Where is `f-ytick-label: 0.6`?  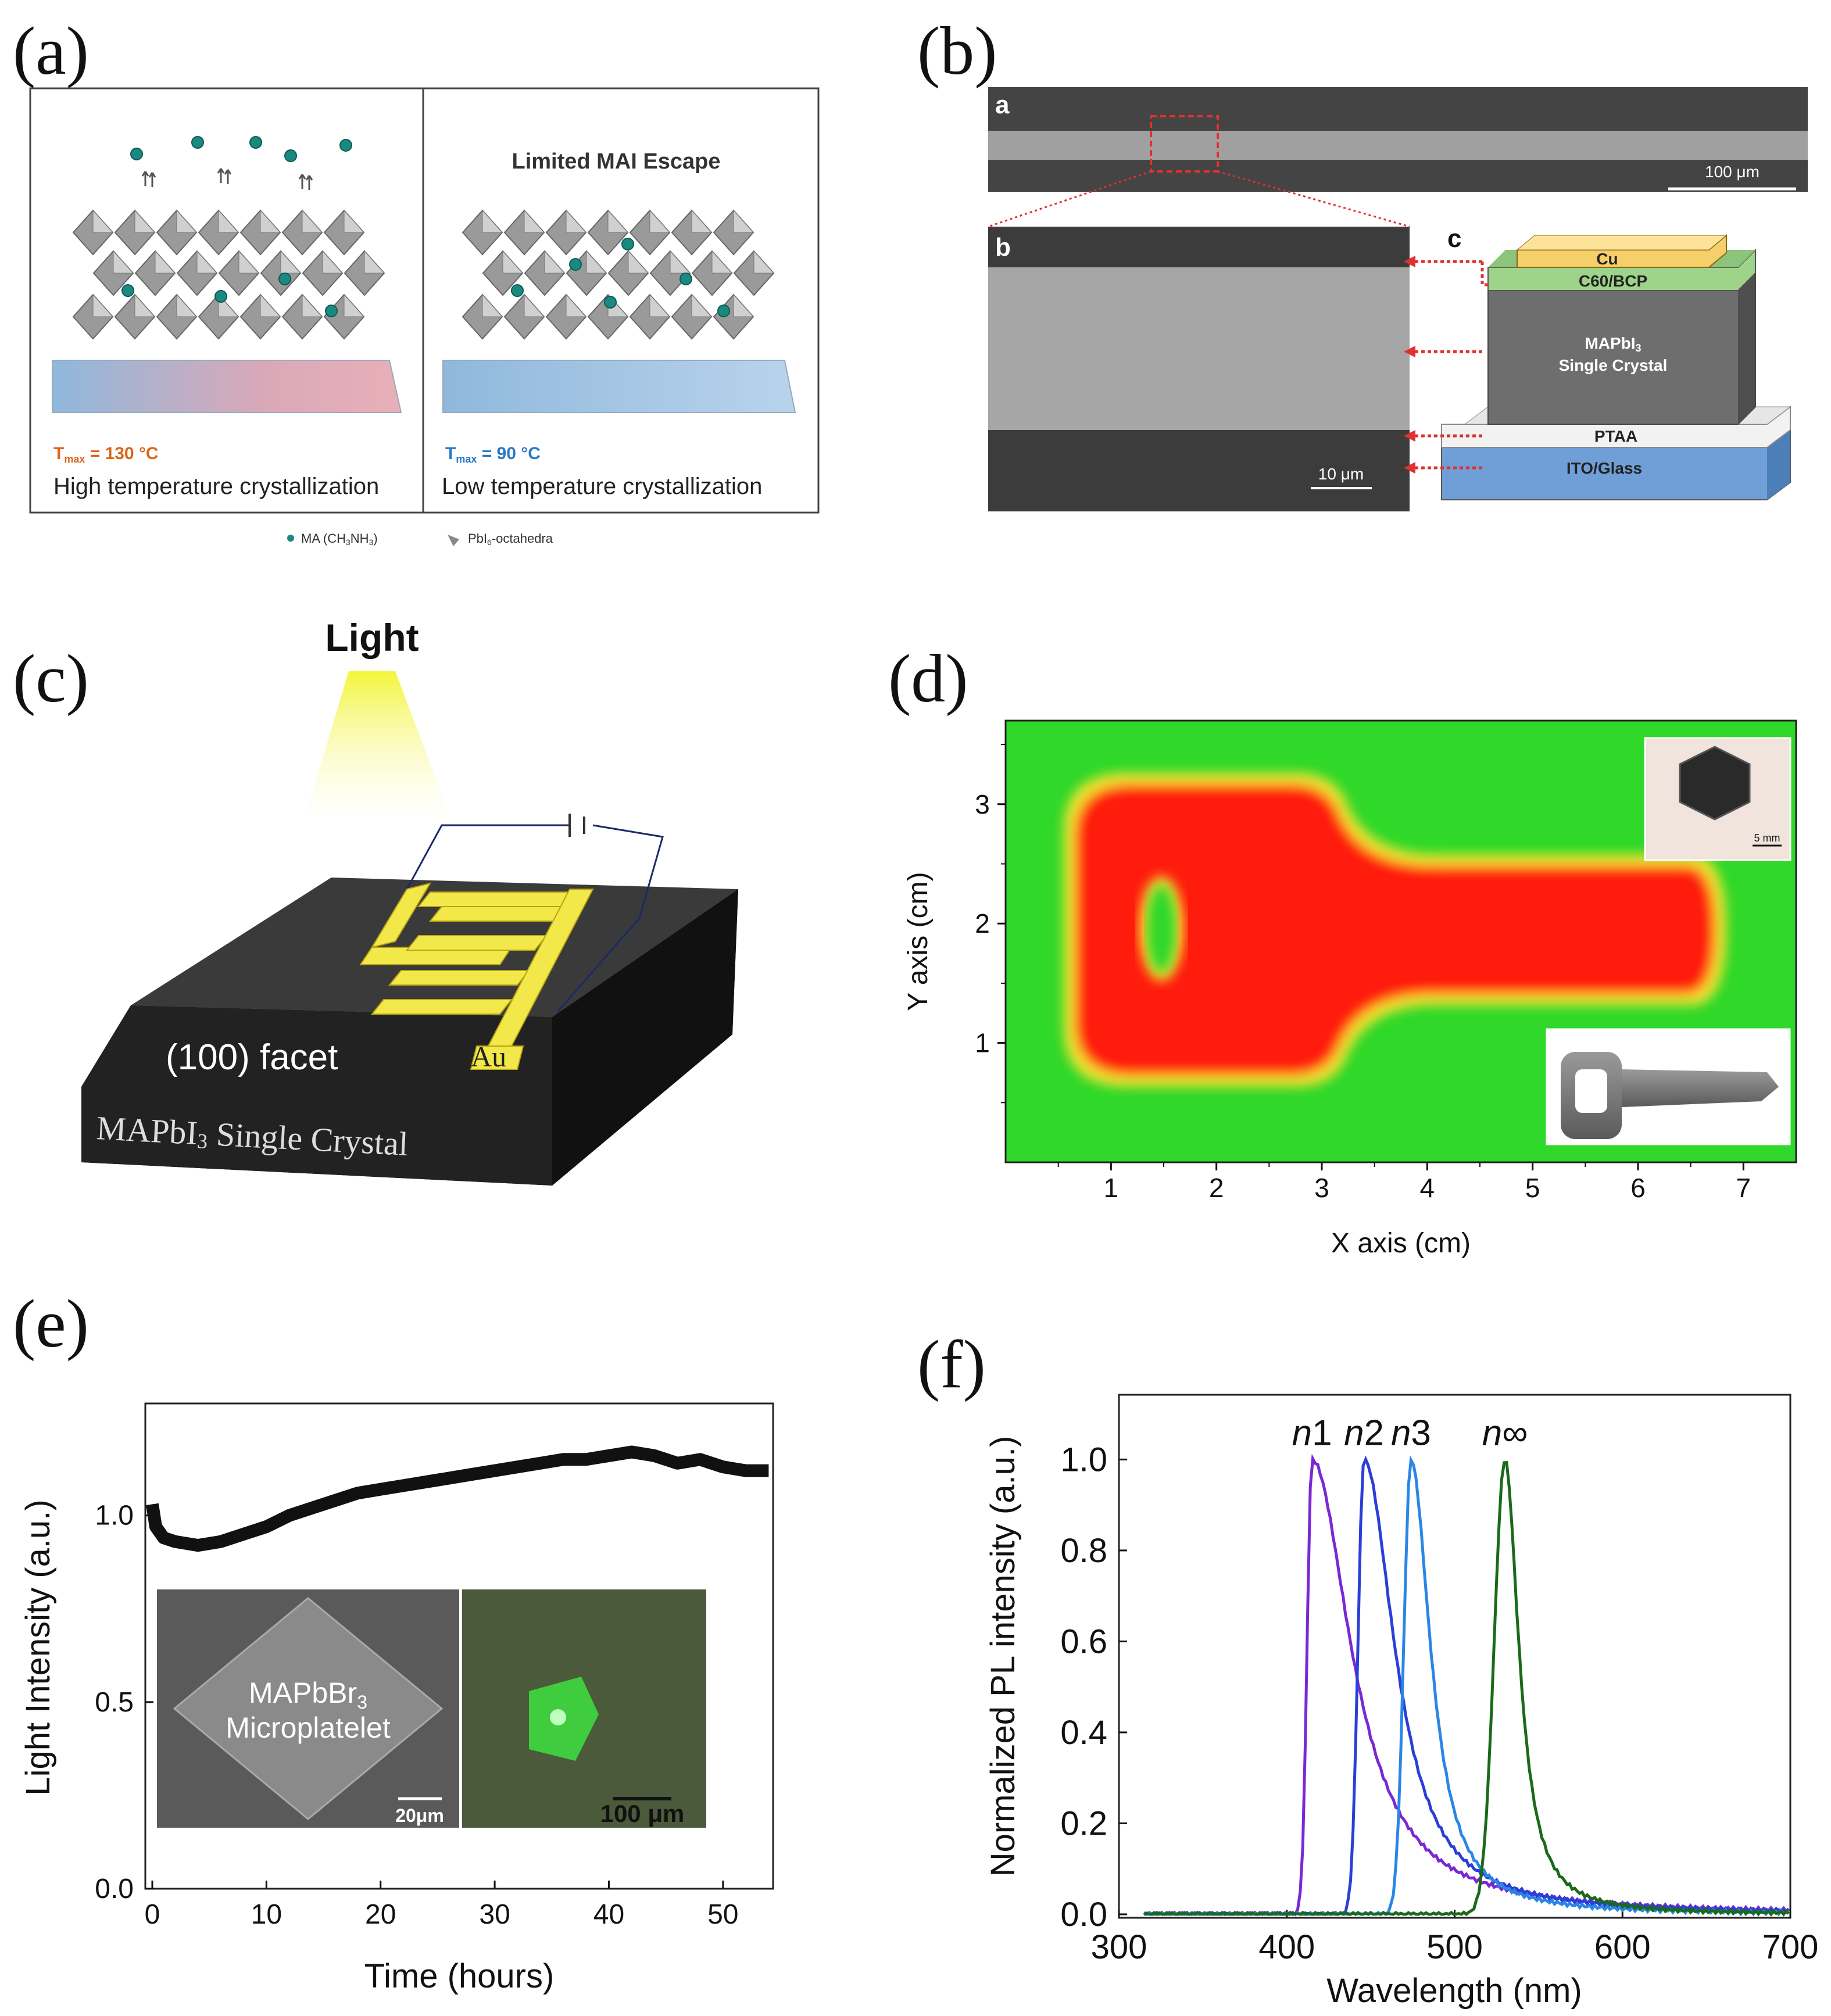 f-ytick-label: 0.6 is located at coordinates (1083, 1641).